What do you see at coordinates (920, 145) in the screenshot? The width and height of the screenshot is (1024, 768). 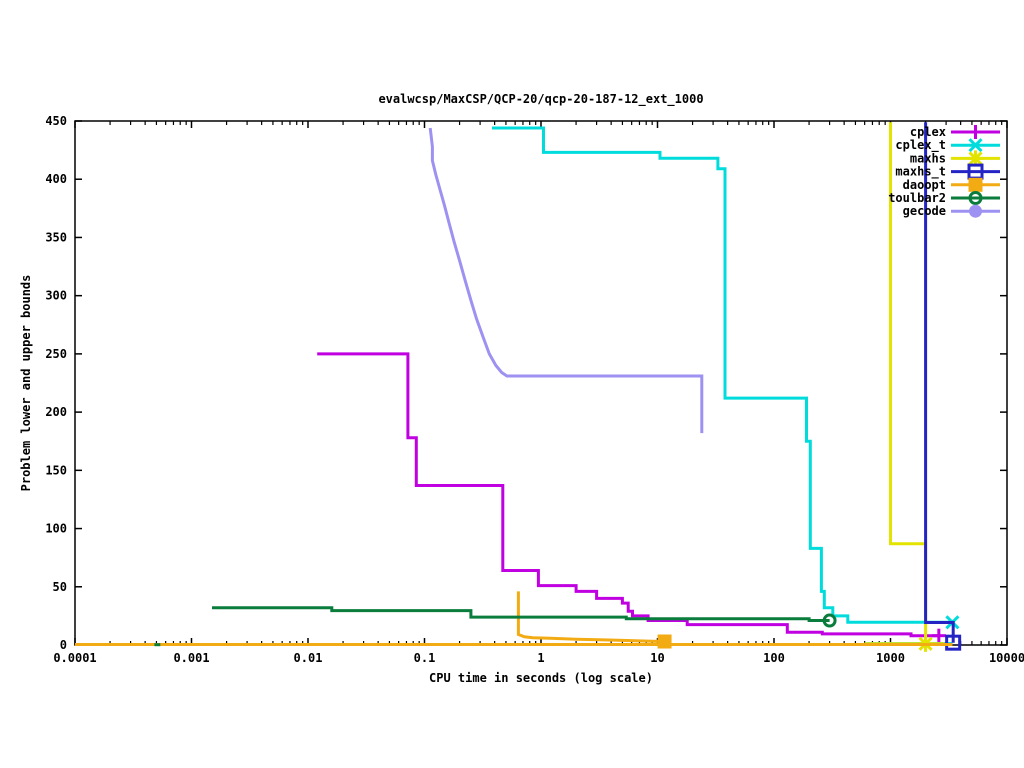 I see `legend-label-cplex_t: cplex_t` at bounding box center [920, 145].